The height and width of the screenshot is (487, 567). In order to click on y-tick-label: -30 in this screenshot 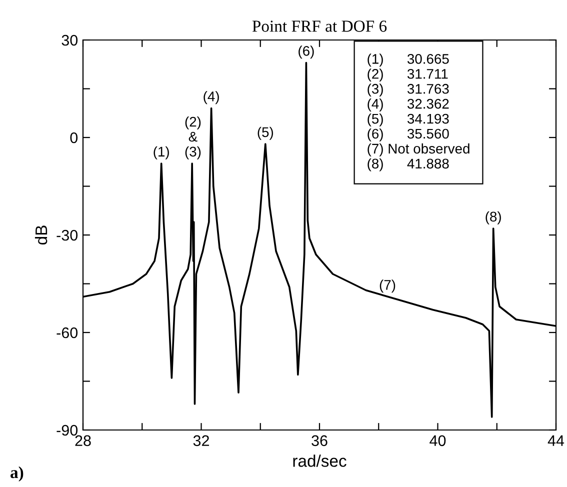, I will do `click(67, 235)`.